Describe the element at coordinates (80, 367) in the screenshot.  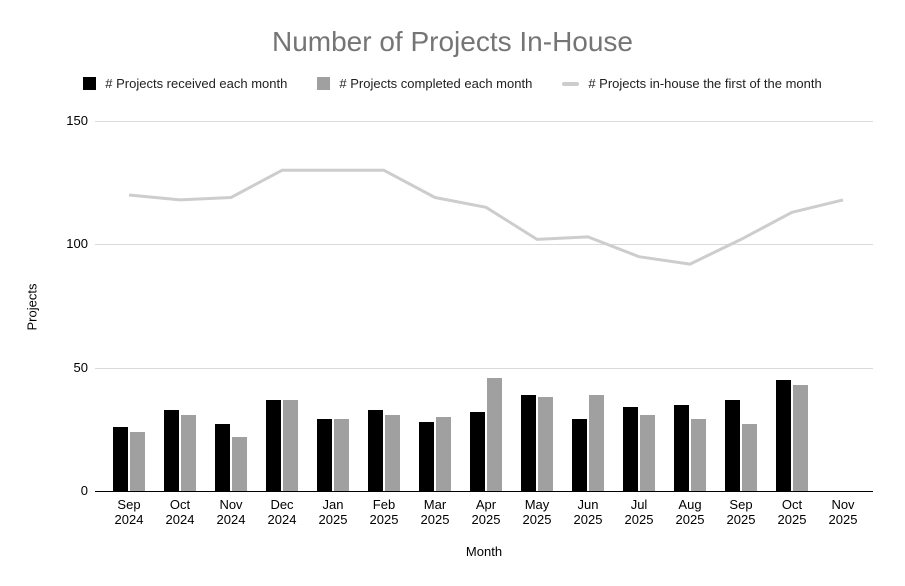
I see `y-tick-50: 50` at that location.